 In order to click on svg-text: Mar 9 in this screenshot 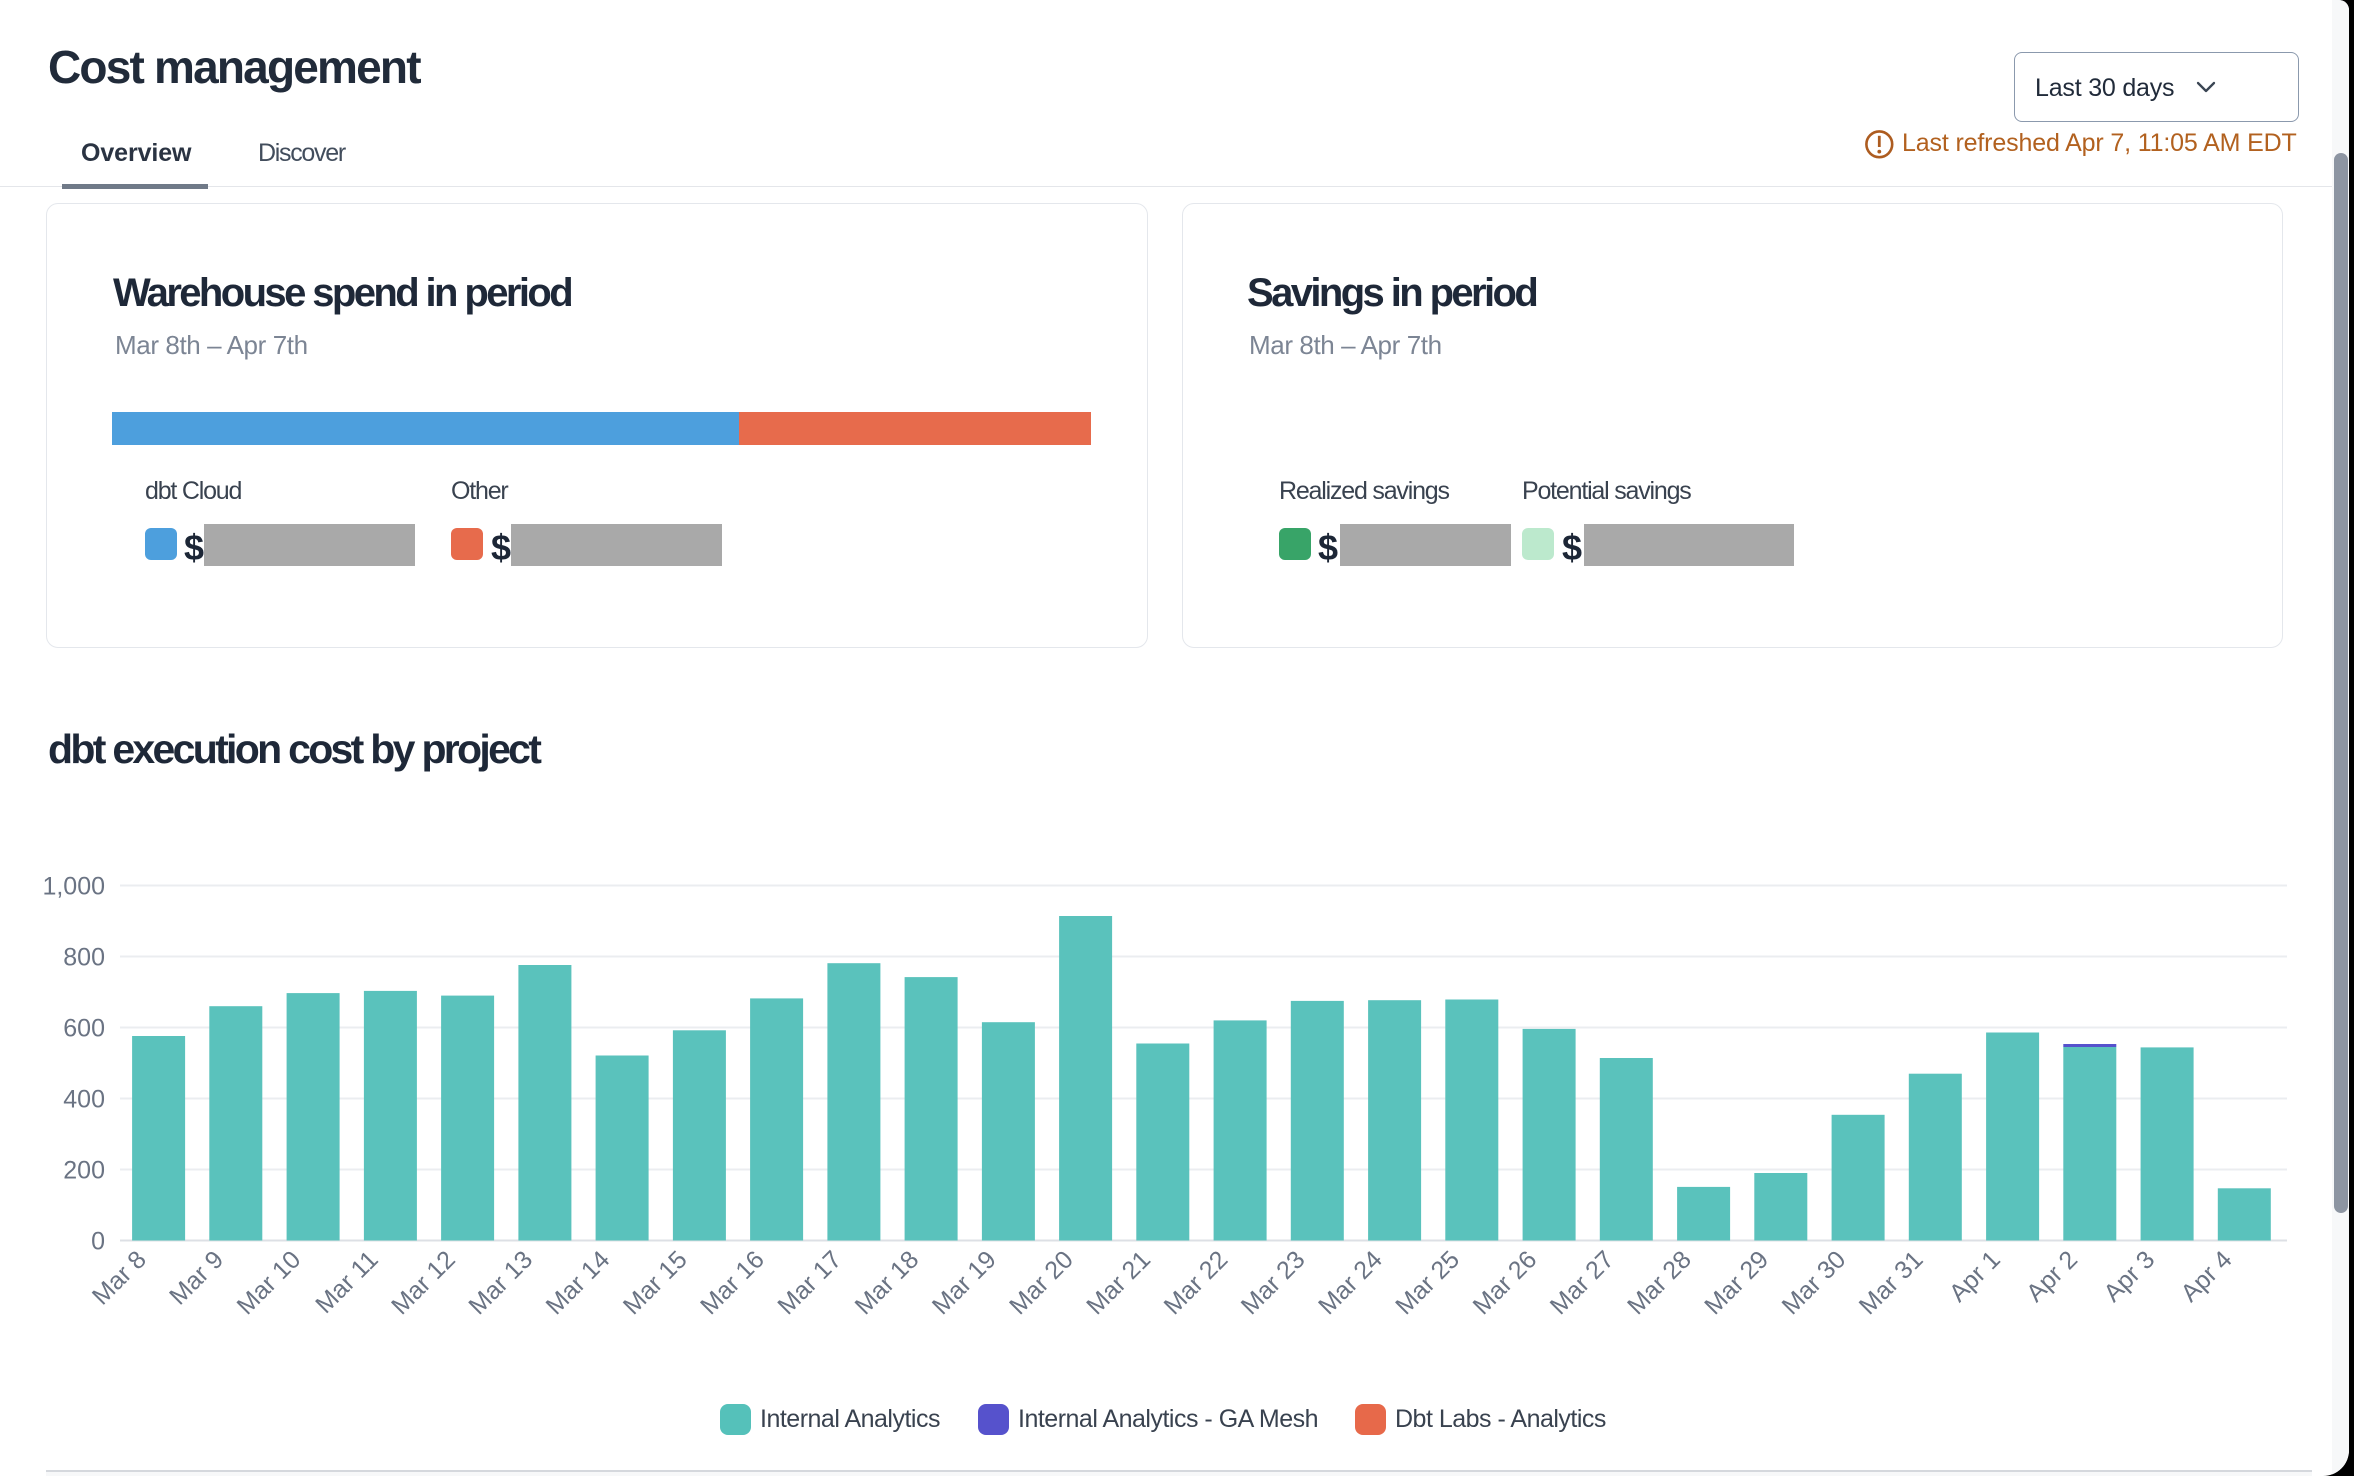, I will do `click(196, 1277)`.